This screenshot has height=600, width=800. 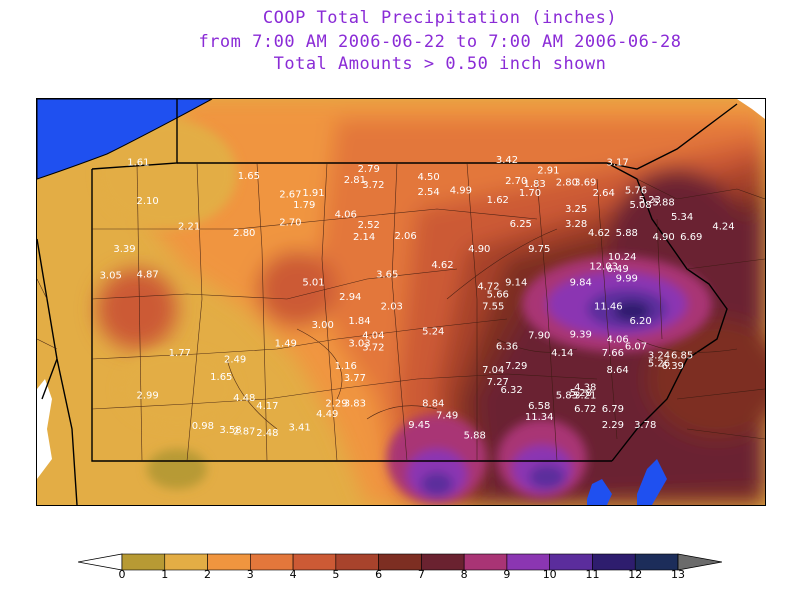 What do you see at coordinates (359, 321) in the screenshot?
I see `station-value: 1.84` at bounding box center [359, 321].